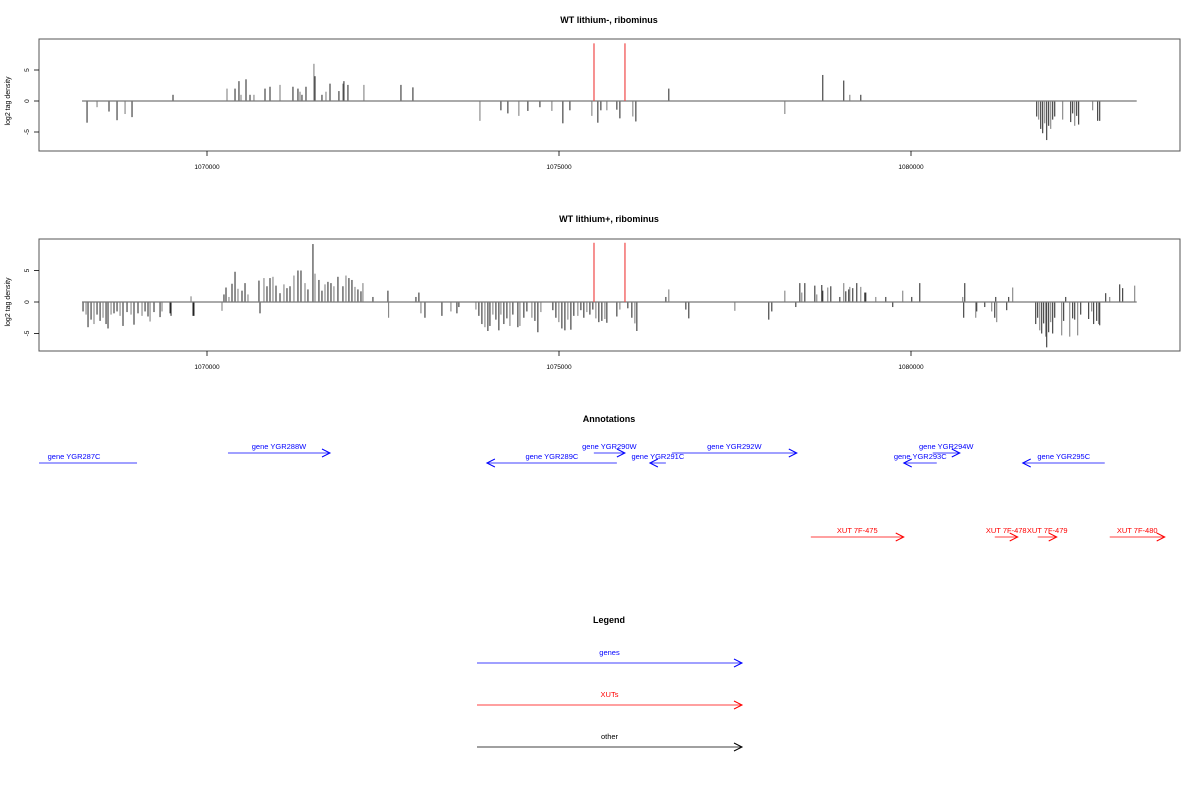 The width and height of the screenshot is (1200, 800). I want to click on legend-item: genes, so click(610, 658).